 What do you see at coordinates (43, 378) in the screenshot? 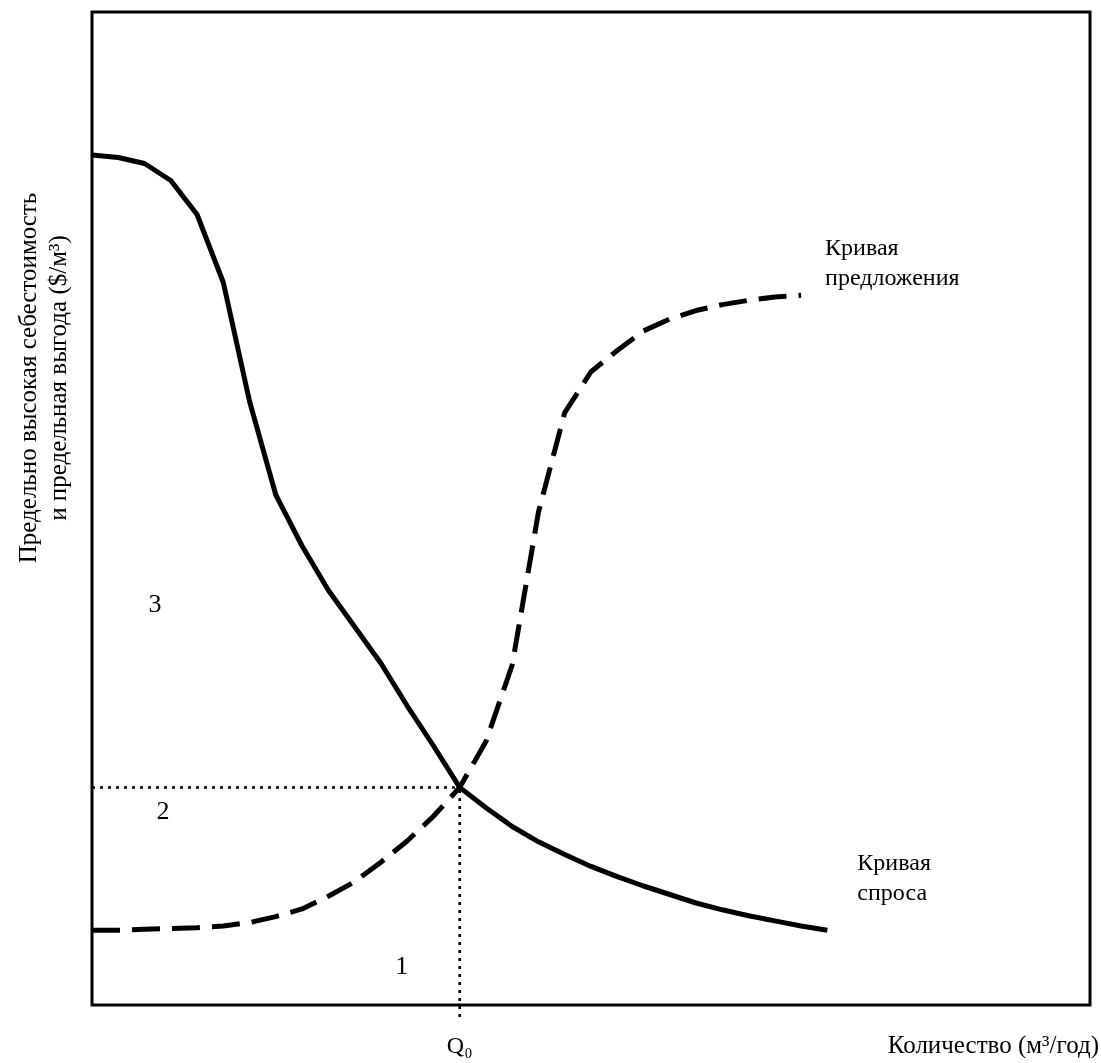
I see `y-axis-title: Предельно высокая себестоимость и предельная выгода ($/м³)` at bounding box center [43, 378].